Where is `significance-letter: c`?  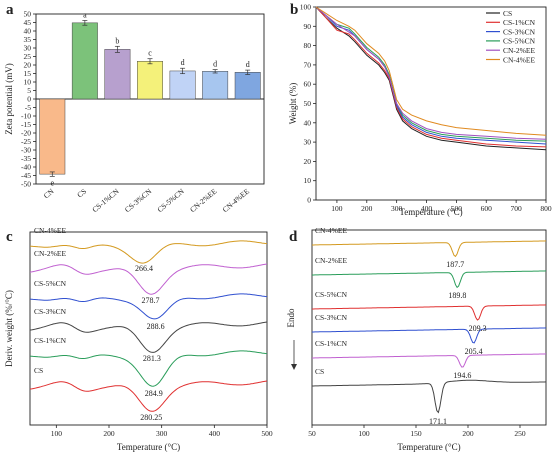 significance-letter: c is located at coordinates (150, 53).